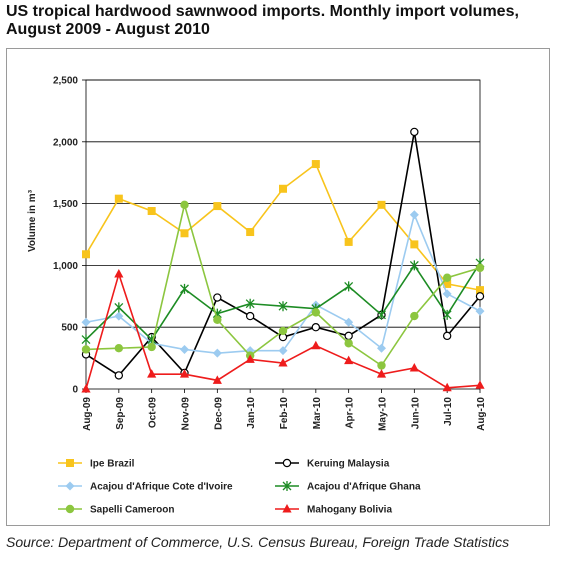 Image resolution: width=562 pixels, height=571 pixels. Describe the element at coordinates (251, 413) in the screenshot. I see `x-tick-label: Jan-10` at that location.